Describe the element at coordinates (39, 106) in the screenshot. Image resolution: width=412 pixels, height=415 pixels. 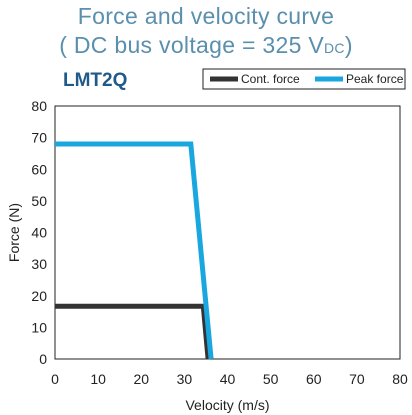
I see `y-tick-label-80: 80` at that location.